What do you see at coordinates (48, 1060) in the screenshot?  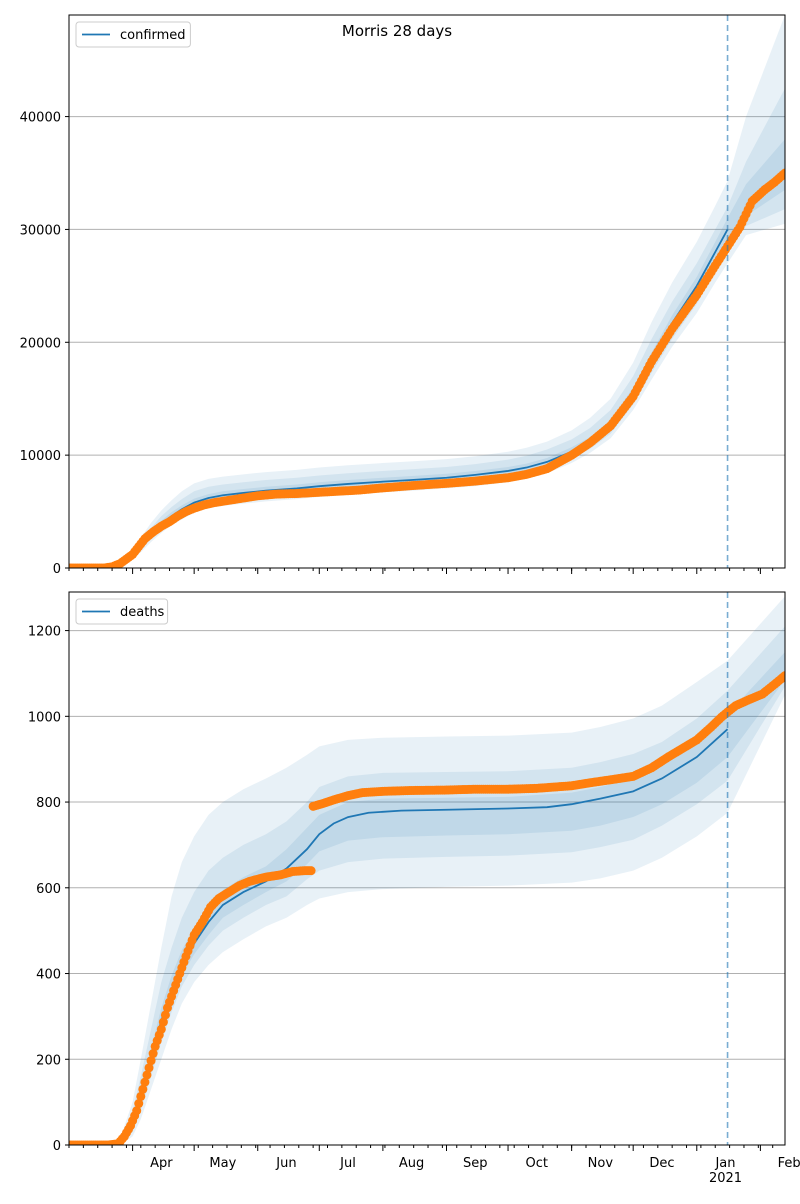 I see `y-tick-label: 200` at bounding box center [48, 1060].